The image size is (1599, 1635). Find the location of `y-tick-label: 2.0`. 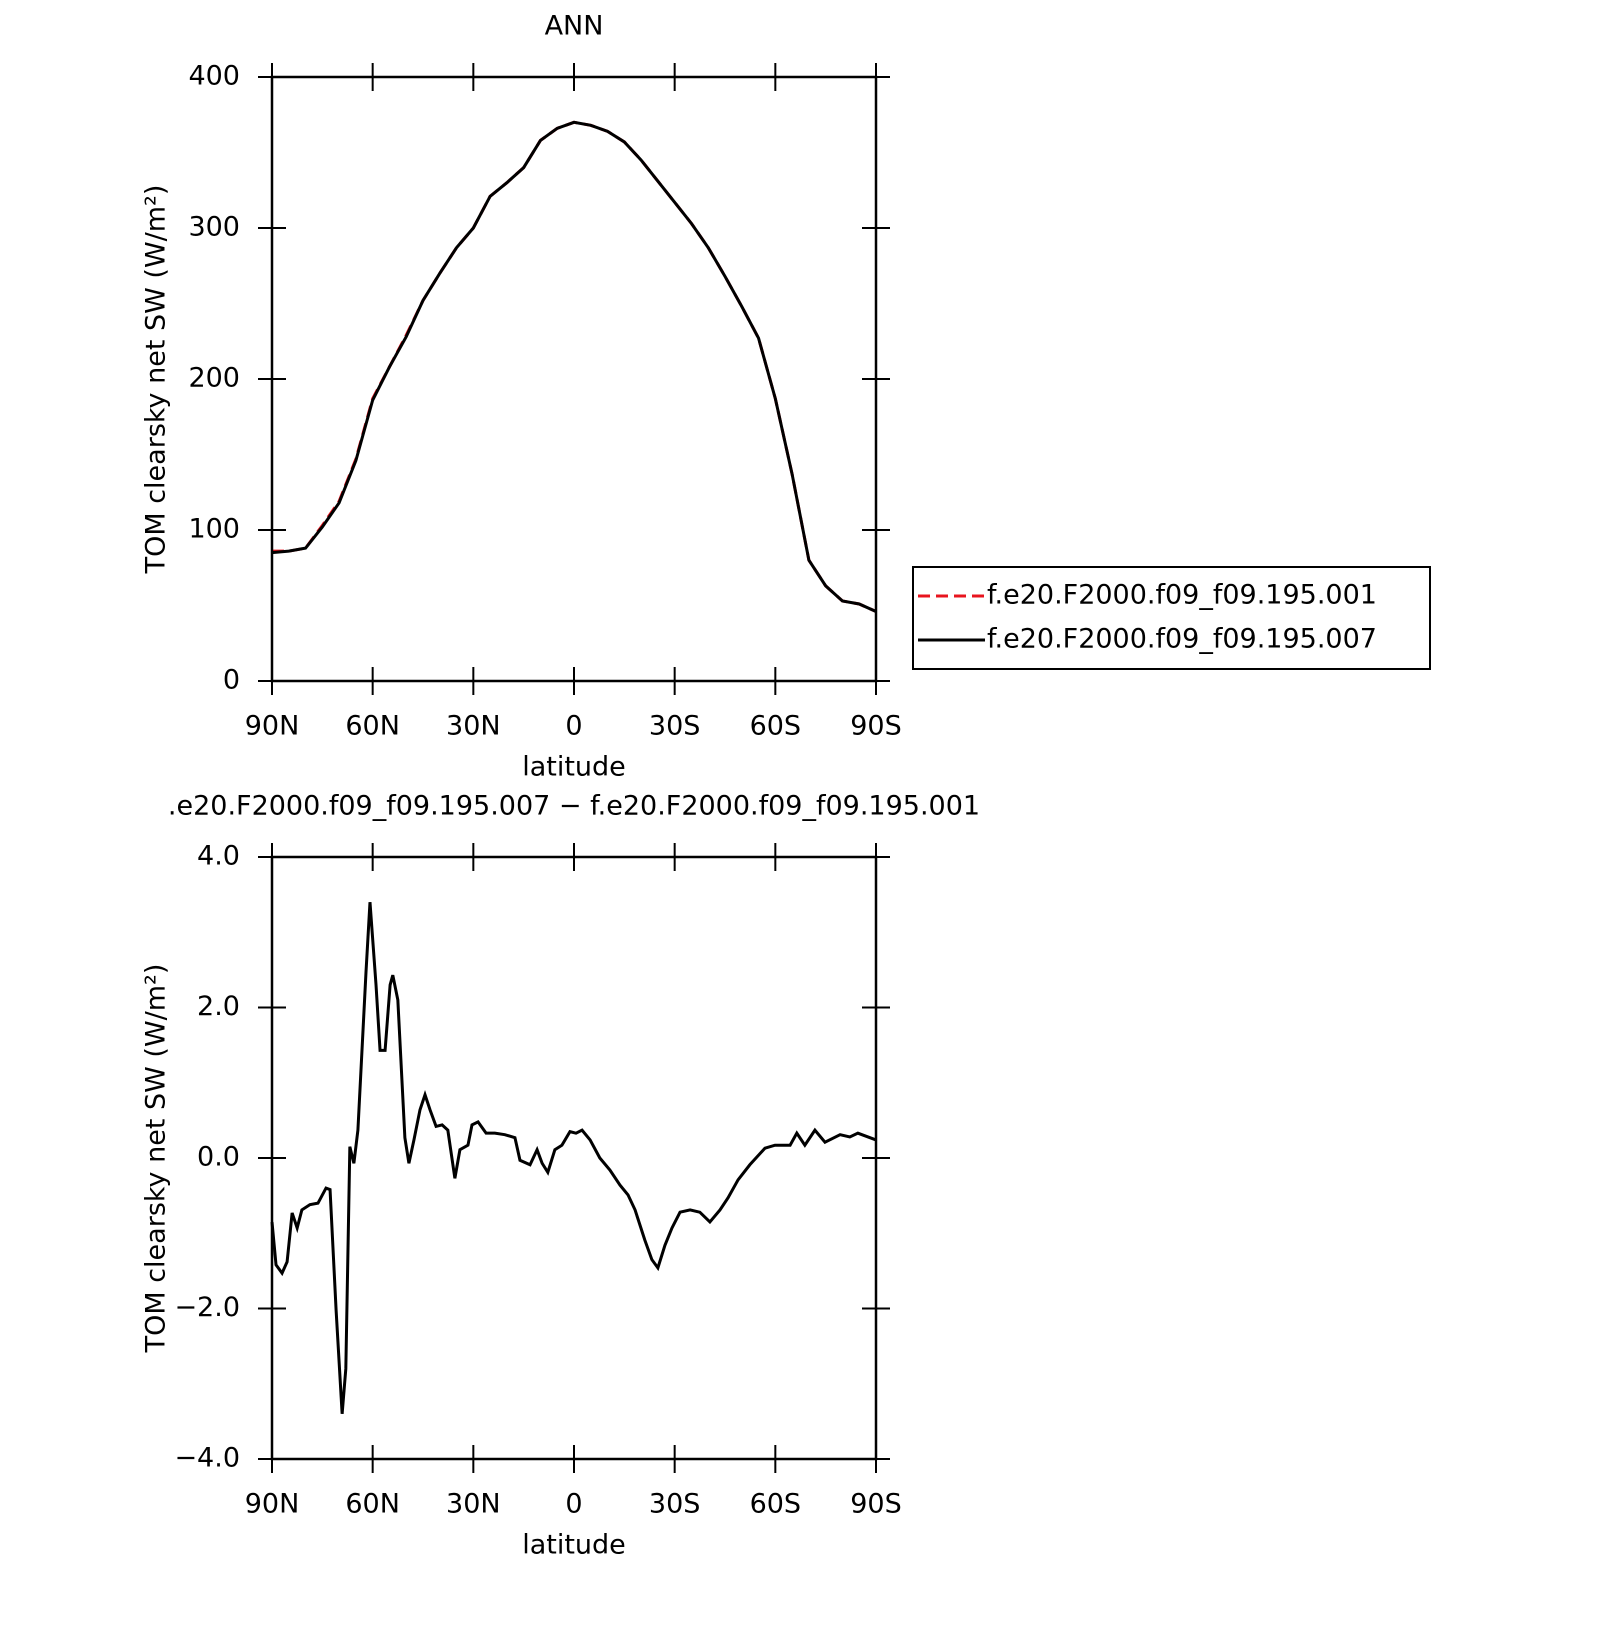

y-tick-label: 2.0 is located at coordinates (218, 1006).